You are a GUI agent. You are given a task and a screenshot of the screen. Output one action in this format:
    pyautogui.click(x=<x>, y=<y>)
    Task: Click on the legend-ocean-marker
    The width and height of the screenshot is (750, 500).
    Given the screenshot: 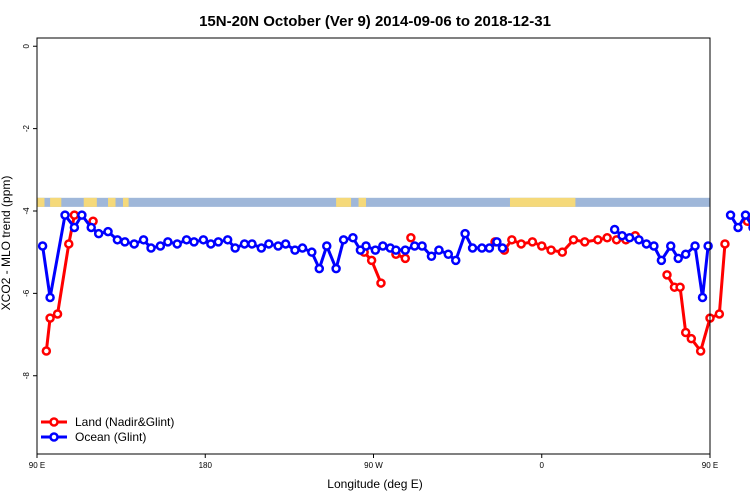 What is the action you would take?
    pyautogui.click(x=54, y=437)
    